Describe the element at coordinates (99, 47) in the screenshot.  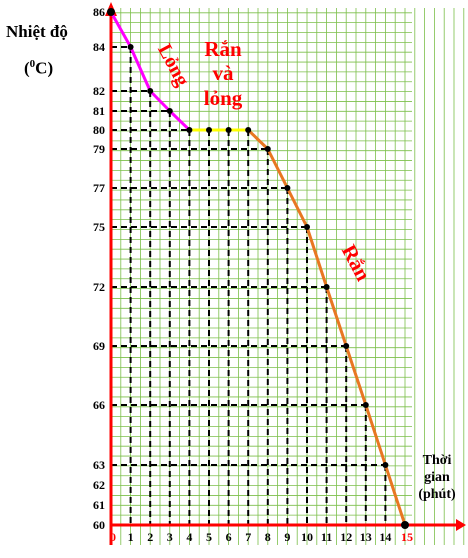
I see `y-tick-label: 84` at that location.